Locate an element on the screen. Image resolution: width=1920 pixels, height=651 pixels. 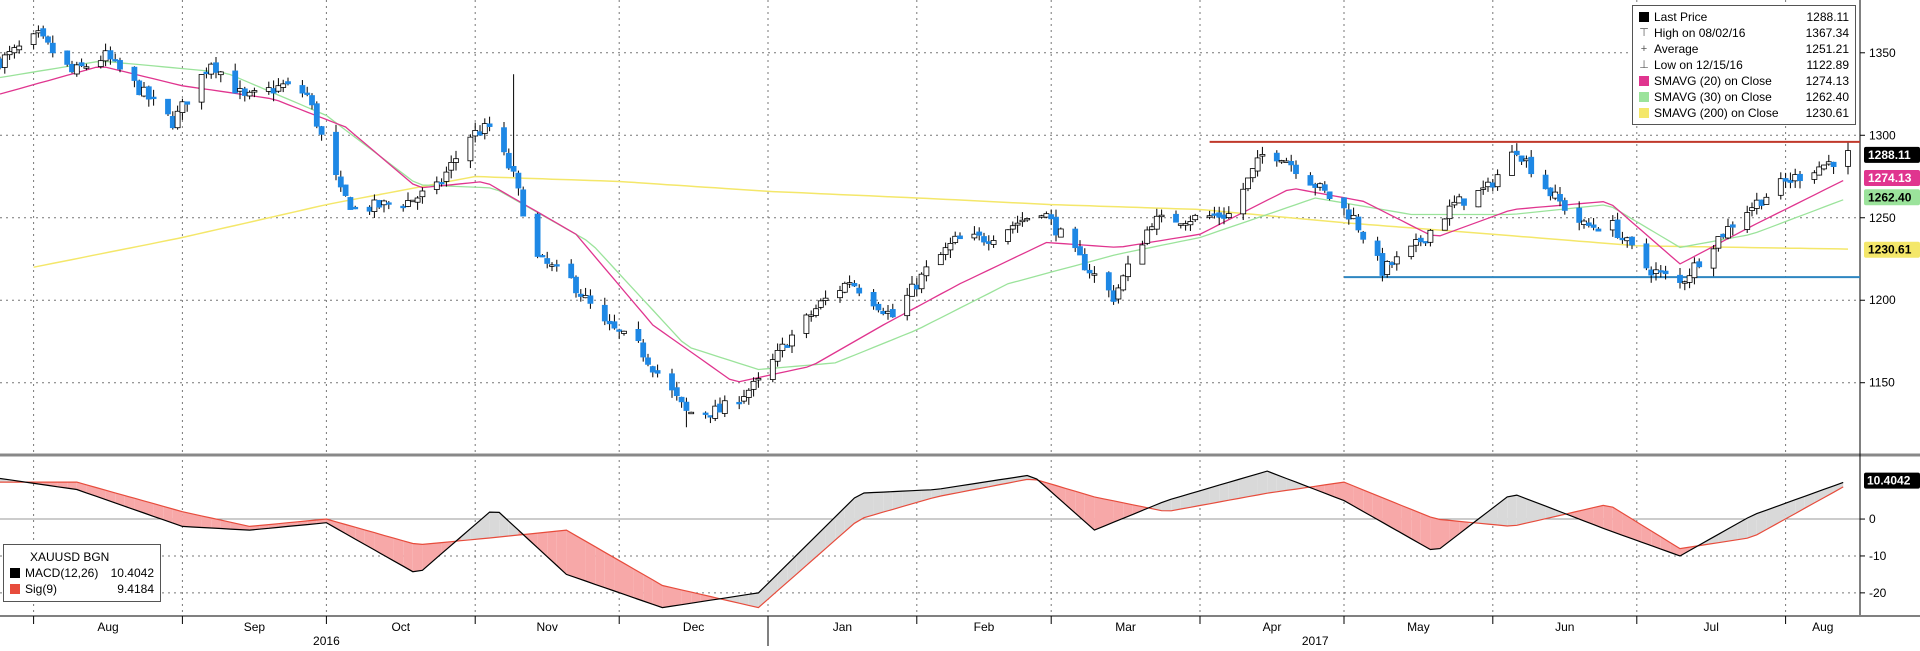
legend-row-sma200: SMAVG (200) on Close 1230.61 is located at coordinates (1744, 113).